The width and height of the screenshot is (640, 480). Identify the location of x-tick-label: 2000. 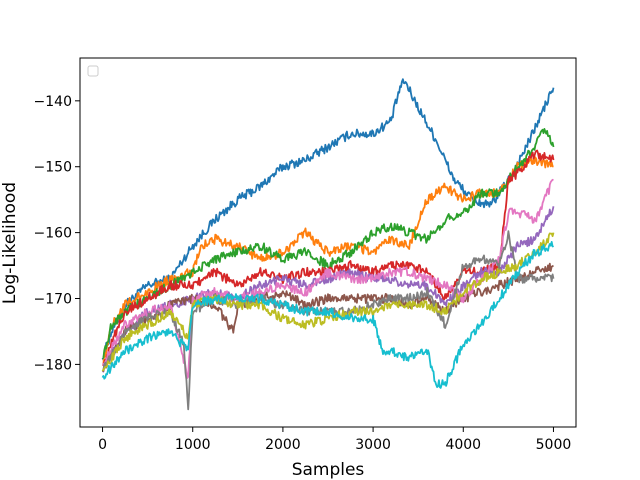
(283, 445).